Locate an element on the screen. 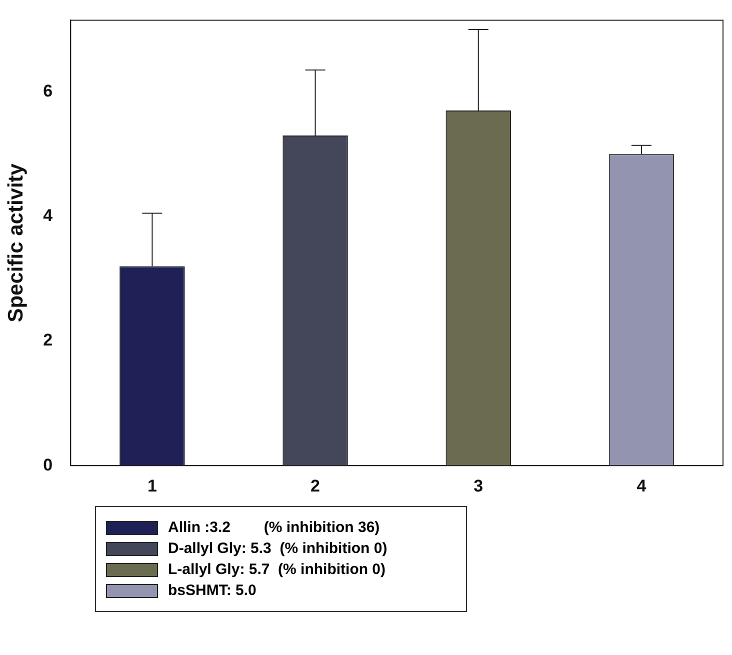  legend-label: Allin :3.2 (% inhibition 36) is located at coordinates (274, 527).